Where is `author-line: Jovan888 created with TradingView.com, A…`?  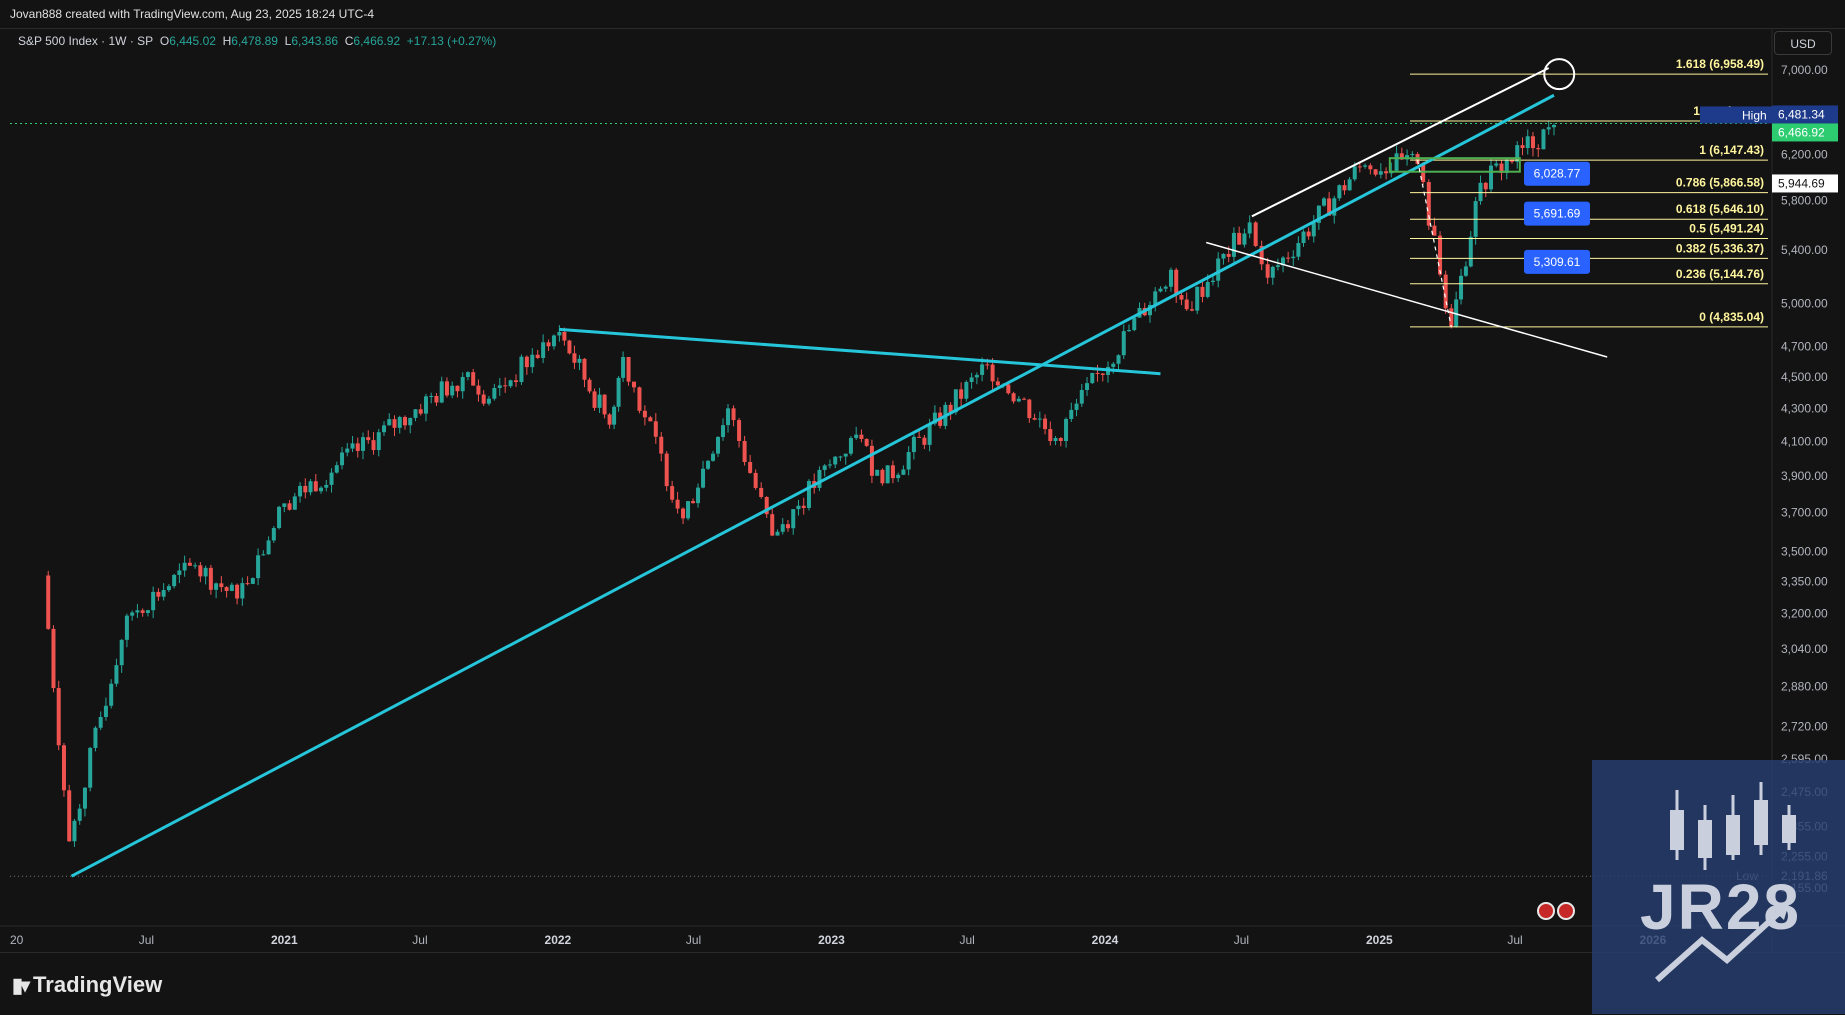
author-line: Jovan888 created with TradingView.com, A… is located at coordinates (192, 14).